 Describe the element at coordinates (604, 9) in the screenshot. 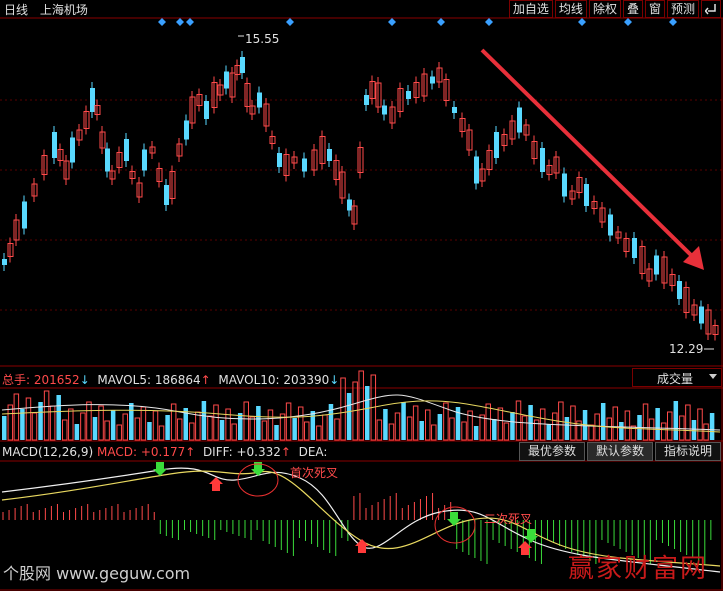

I see `ex-rights-button: 除权` at that location.